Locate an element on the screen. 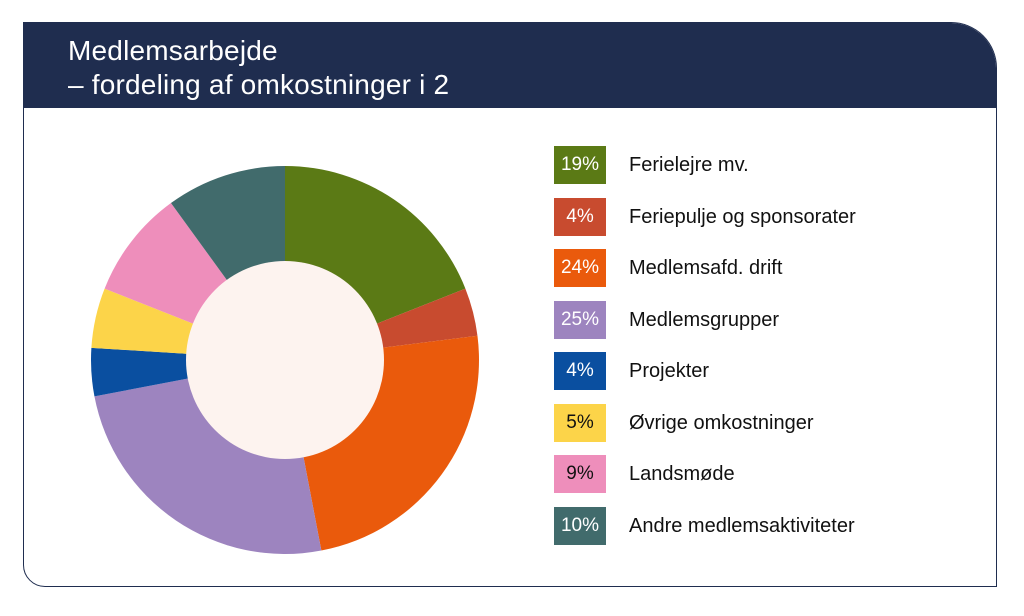  legend-label: Øvrige omkostninger is located at coordinates (721, 422).